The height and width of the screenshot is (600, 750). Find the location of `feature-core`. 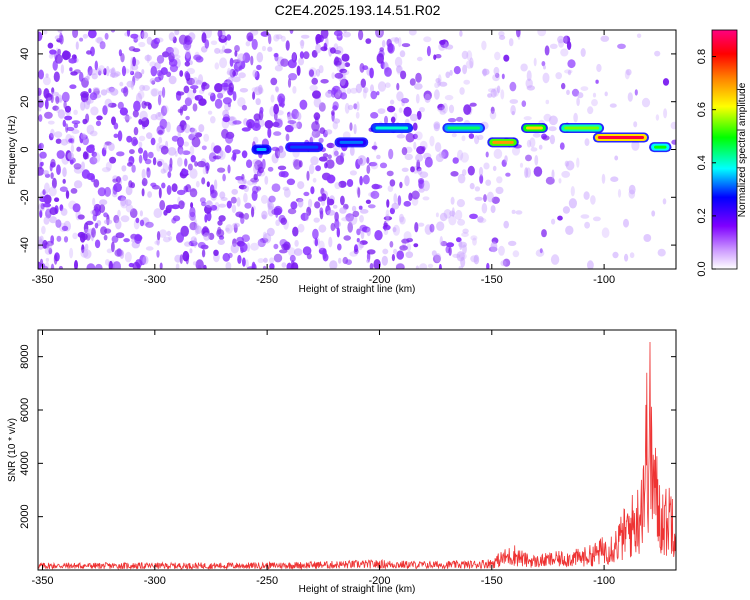

feature-core is located at coordinates (392, 128).